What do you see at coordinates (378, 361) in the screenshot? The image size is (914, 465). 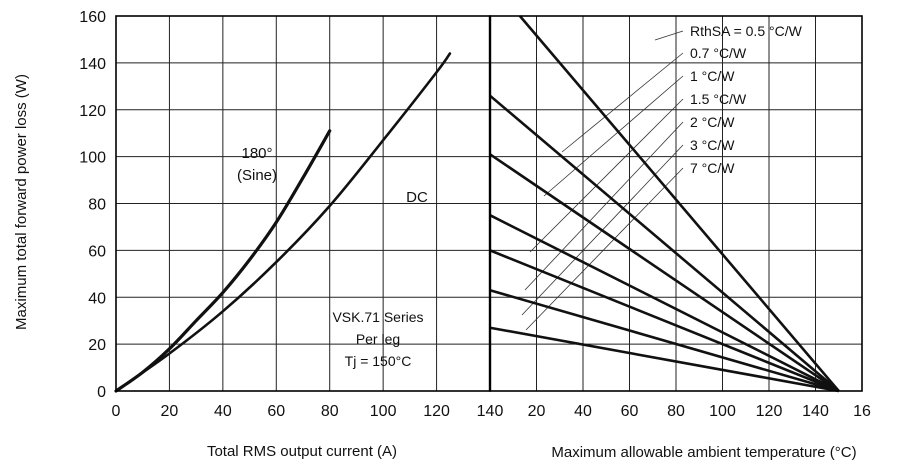 I see `series-note-line3: Tj = 150°C` at bounding box center [378, 361].